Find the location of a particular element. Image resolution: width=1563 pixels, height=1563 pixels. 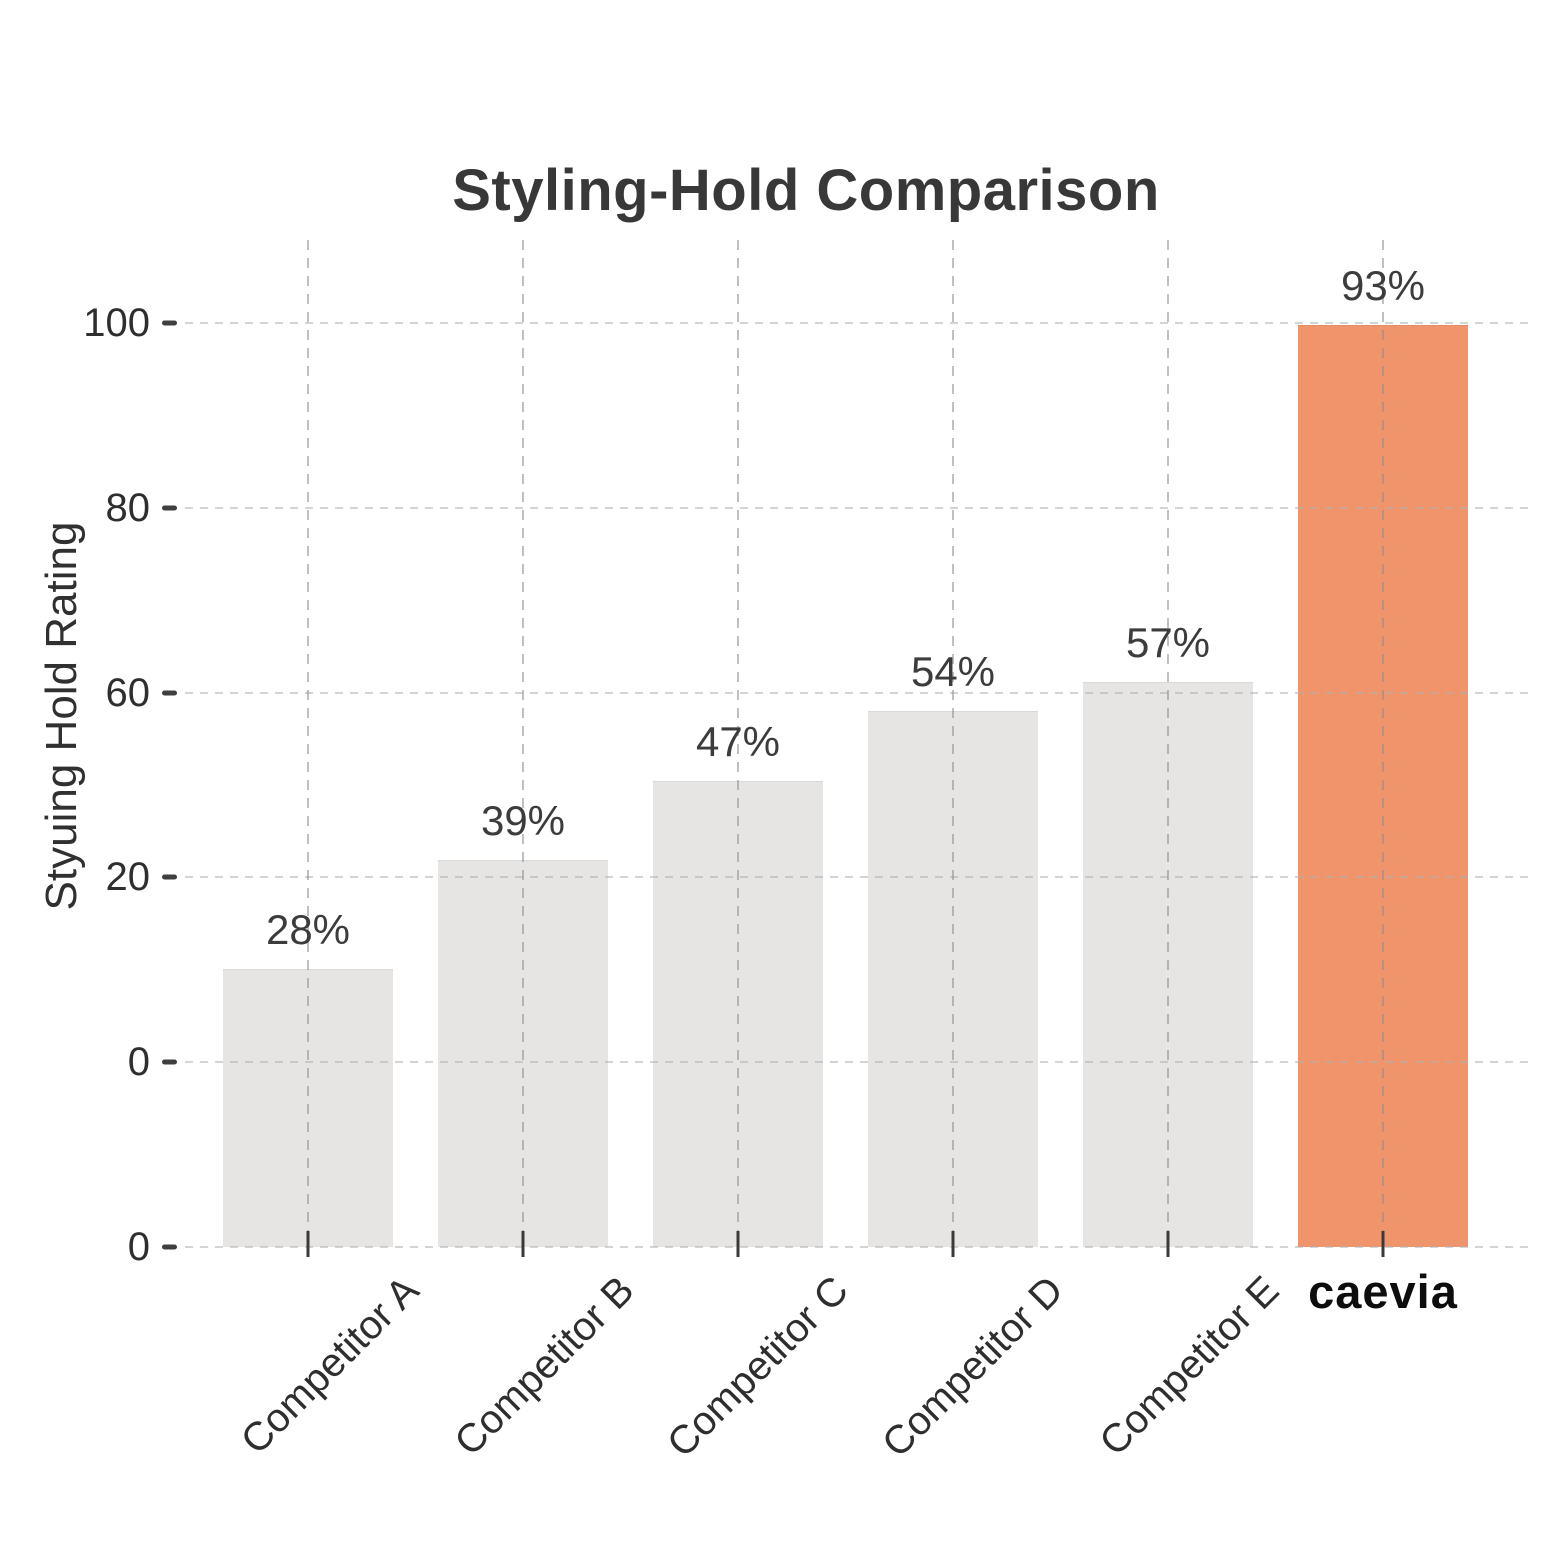

brand-label: caevia is located at coordinates (1383, 1291).